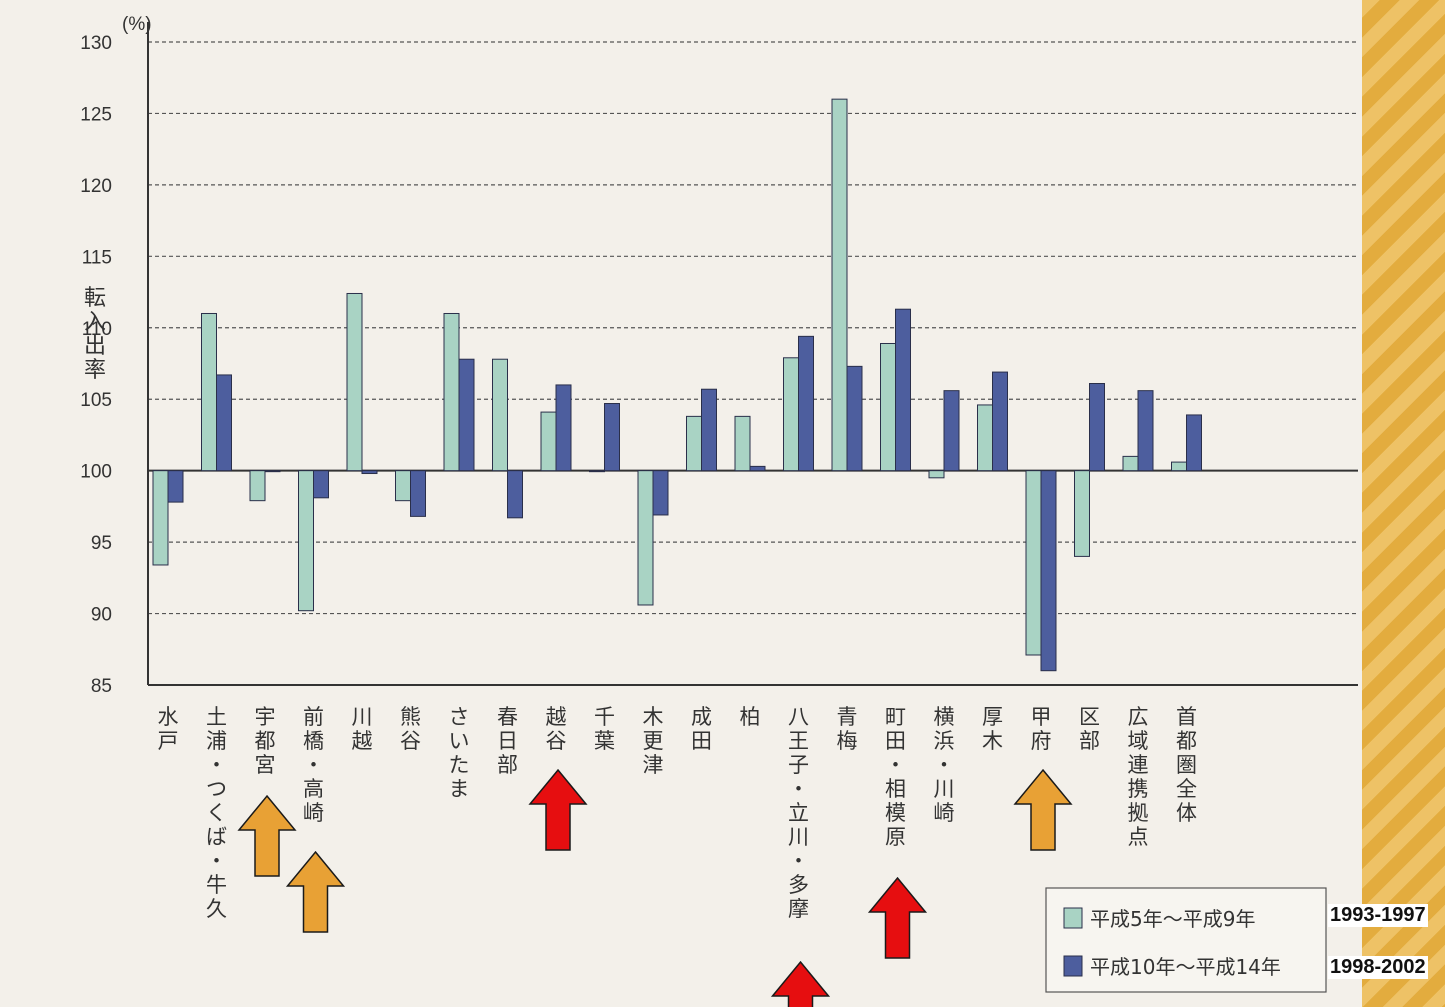 This screenshot has height=1007, width=1445. What do you see at coordinates (1185, 967) in the screenshot?
I see `legend-label-2: 平成10年〜平成14年` at bounding box center [1185, 967].